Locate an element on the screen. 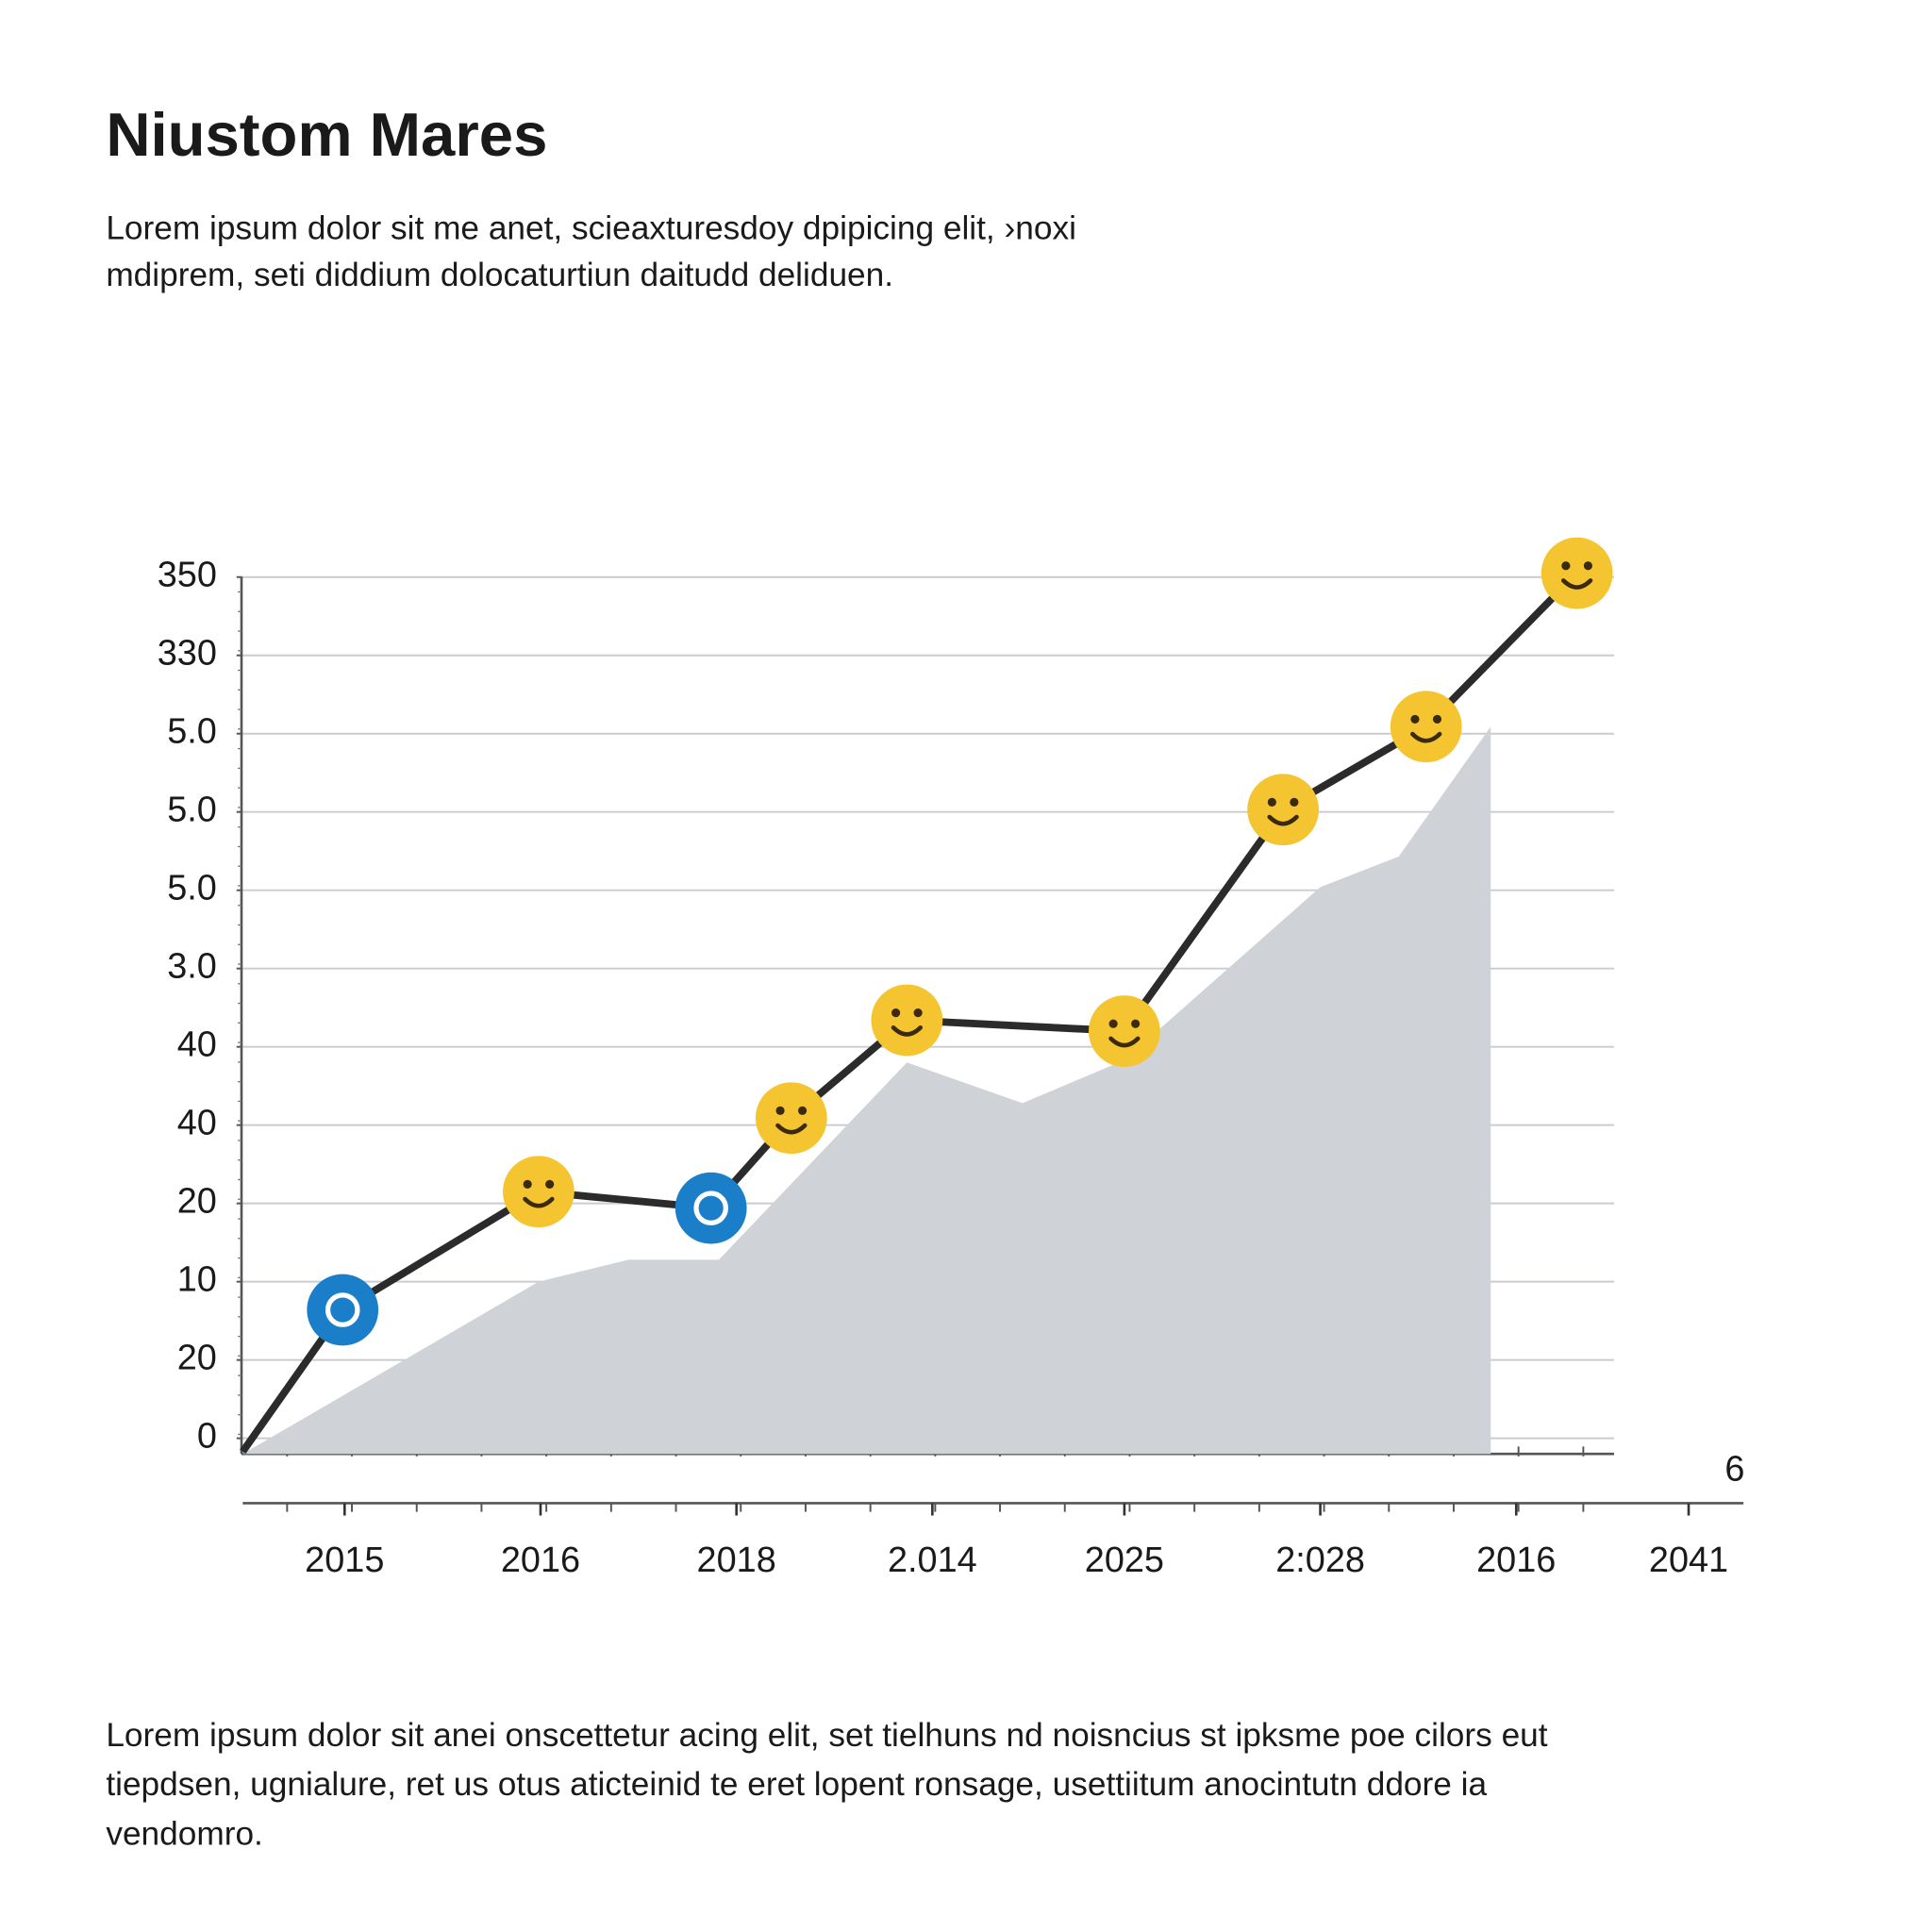 The width and height of the screenshot is (1932, 1932). x-tick-label: 2.014 is located at coordinates (932, 1561).